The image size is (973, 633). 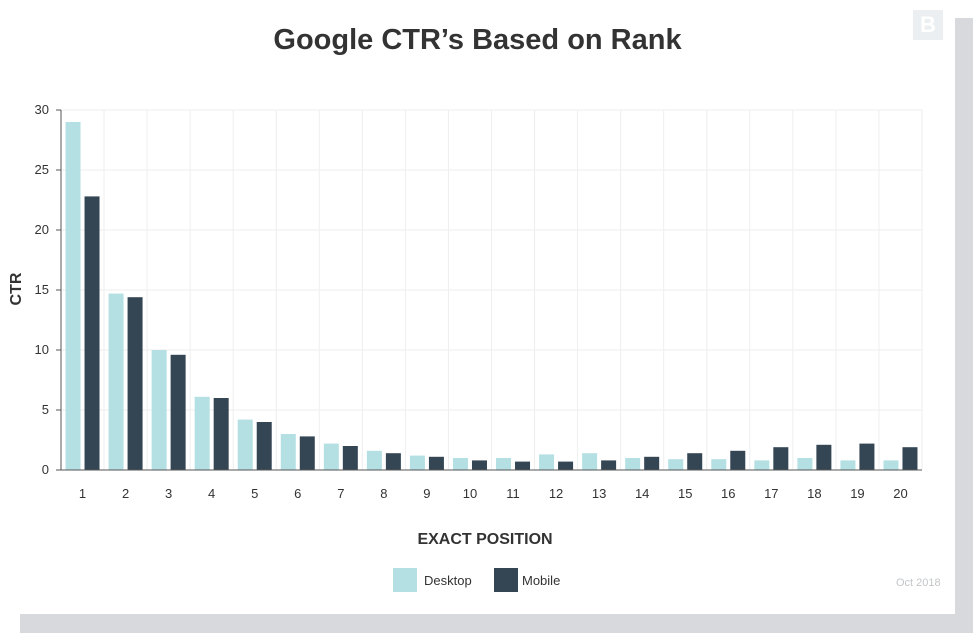 I want to click on legend-label-desktop: Desktop, so click(x=448, y=580).